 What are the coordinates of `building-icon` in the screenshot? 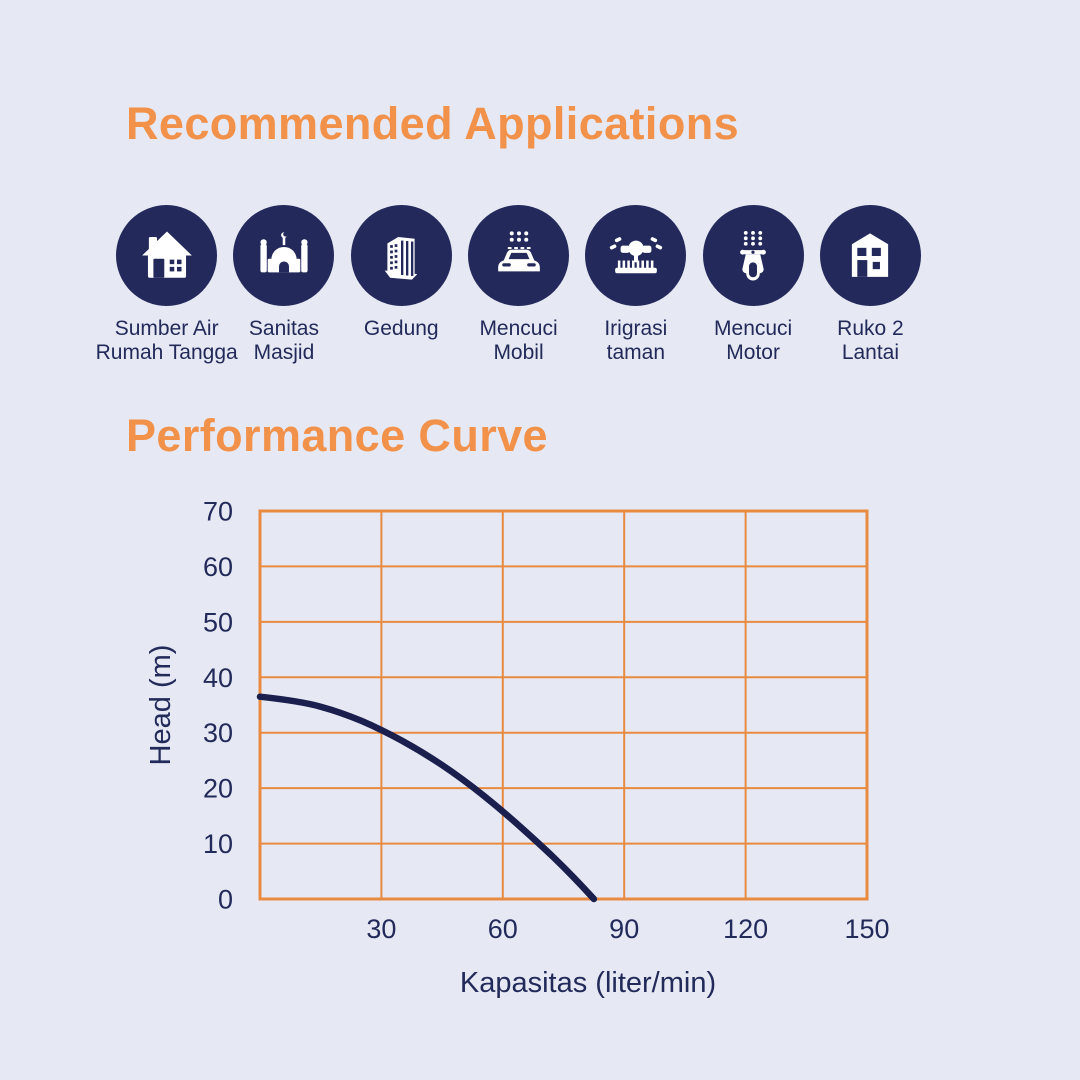 It's located at (401, 255).